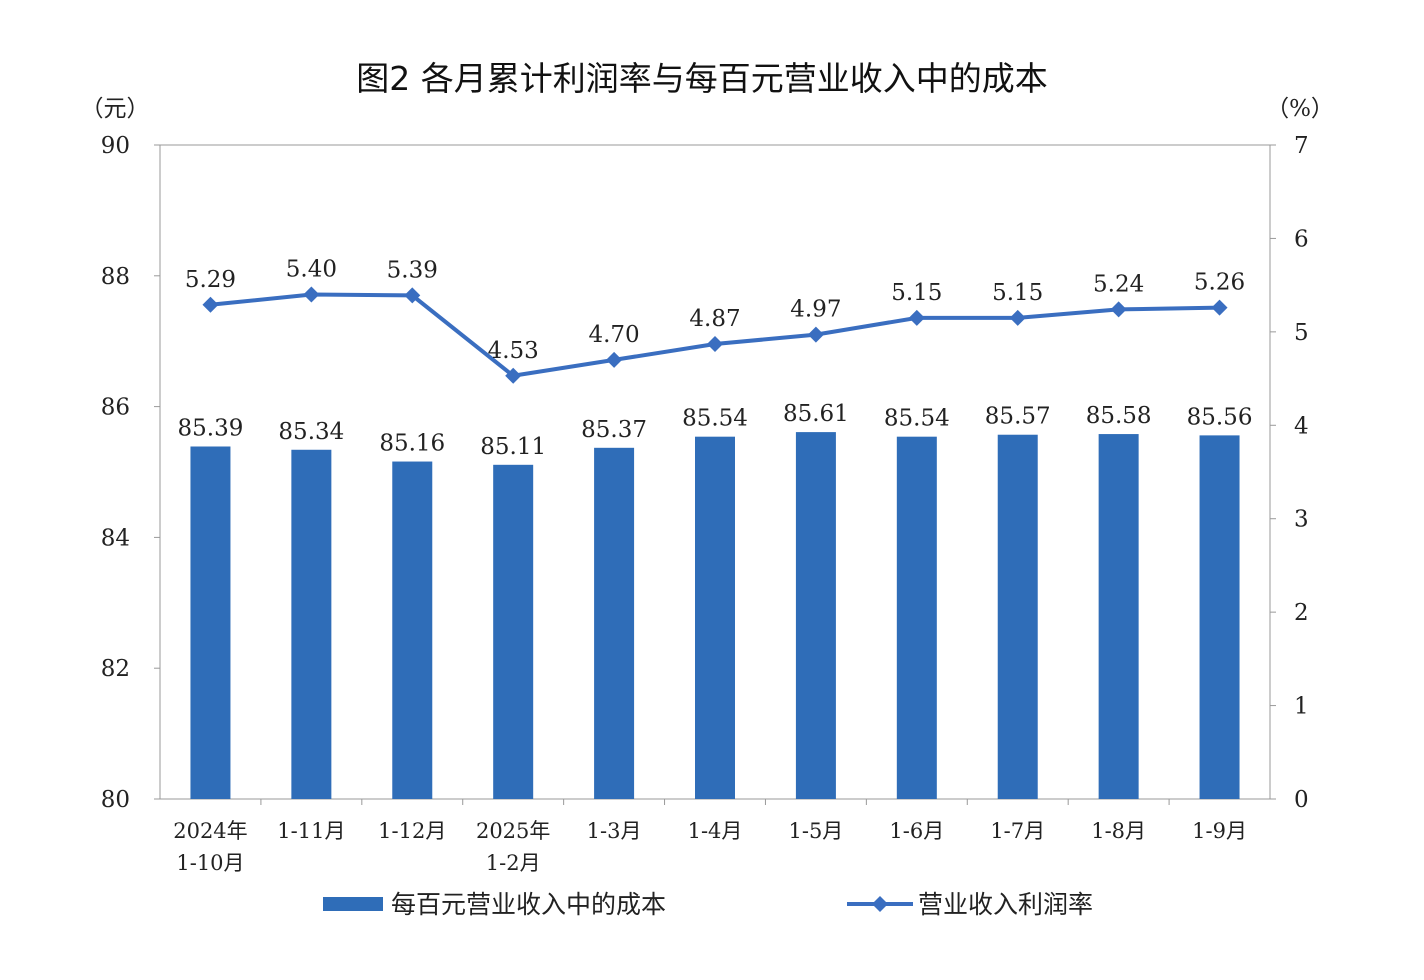 The width and height of the screenshot is (1424, 980). What do you see at coordinates (210, 280) in the screenshot?
I see `line-value-label: 5.29` at bounding box center [210, 280].